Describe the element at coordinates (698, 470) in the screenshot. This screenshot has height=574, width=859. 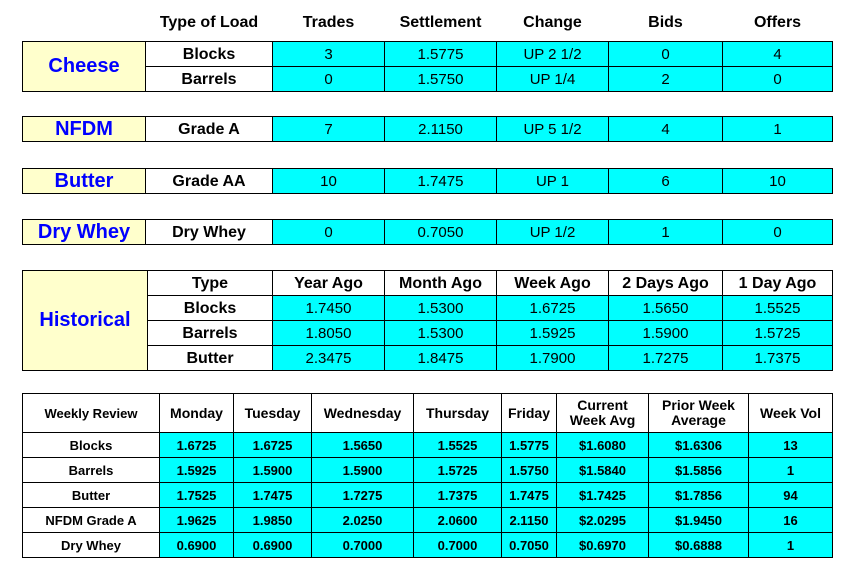
I see `data-cell: $1.5856` at that location.